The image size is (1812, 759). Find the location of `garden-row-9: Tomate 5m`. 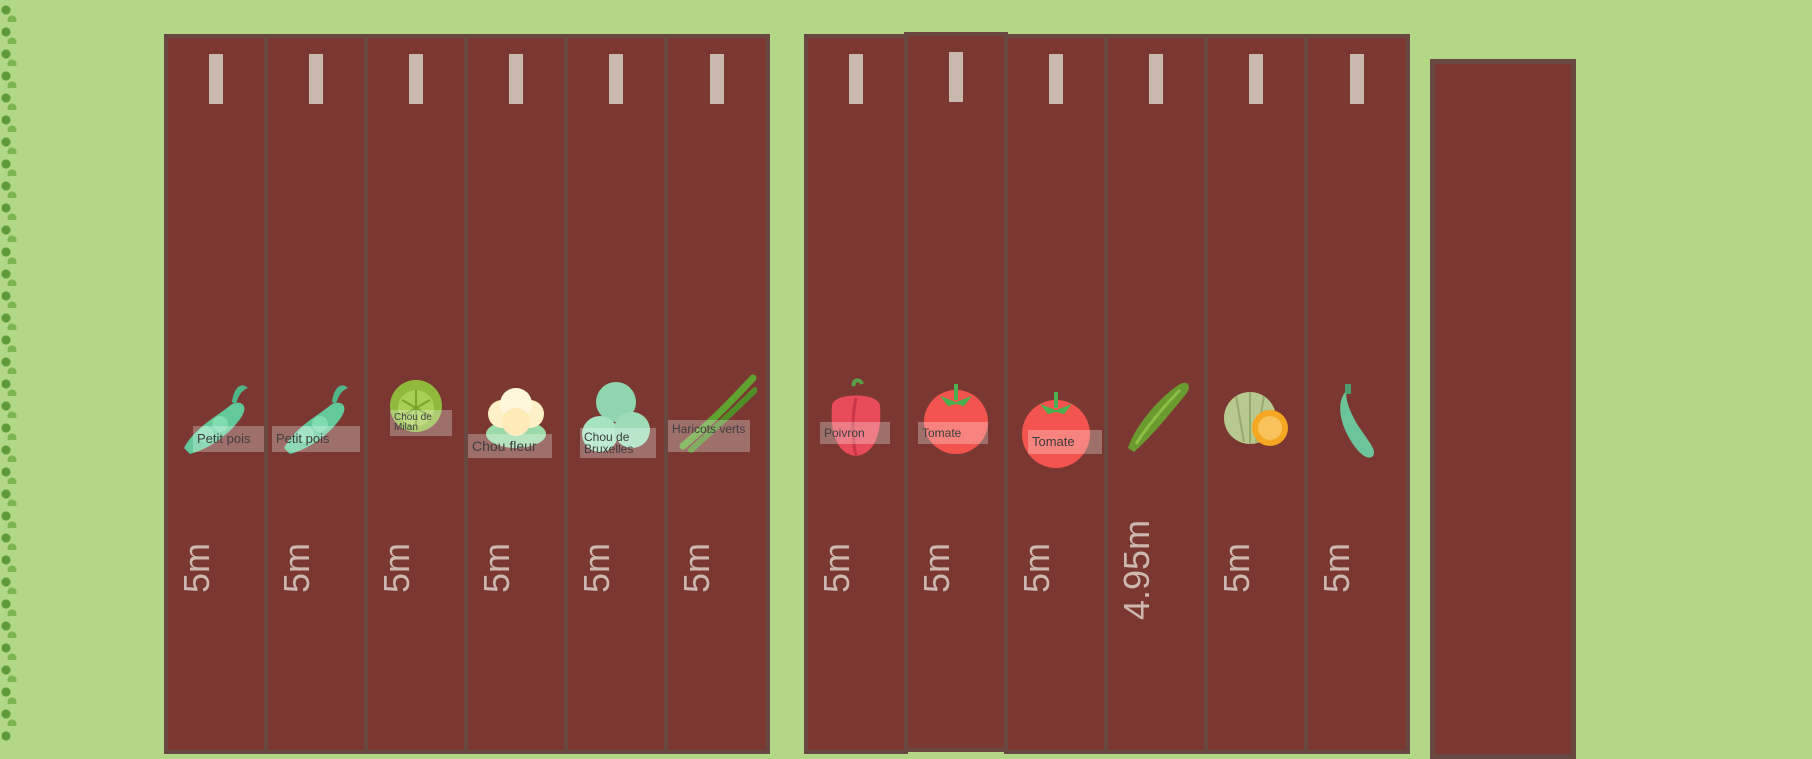

garden-row-9: Tomate 5m is located at coordinates (1056, 394).